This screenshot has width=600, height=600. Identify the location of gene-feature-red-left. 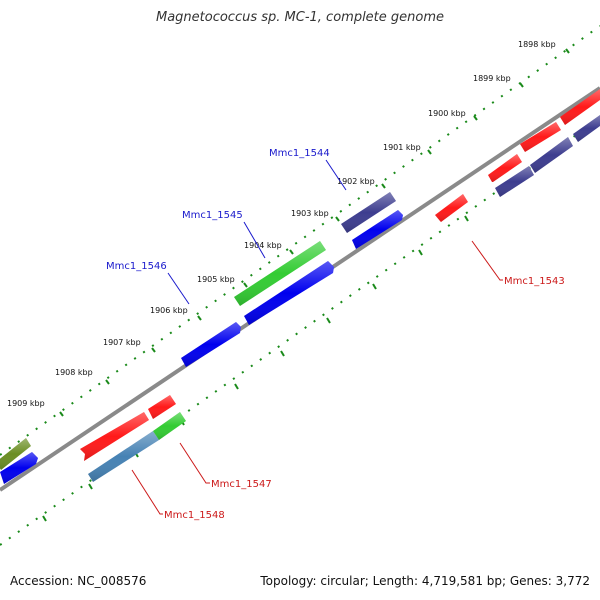
(114, 436).